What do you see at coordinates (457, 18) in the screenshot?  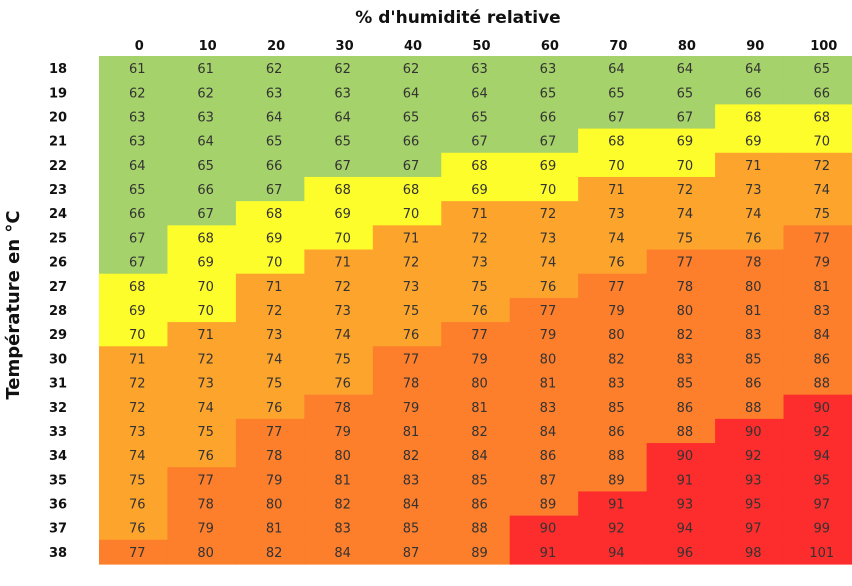 I see `chart-title: % d'humidité relative` at bounding box center [457, 18].